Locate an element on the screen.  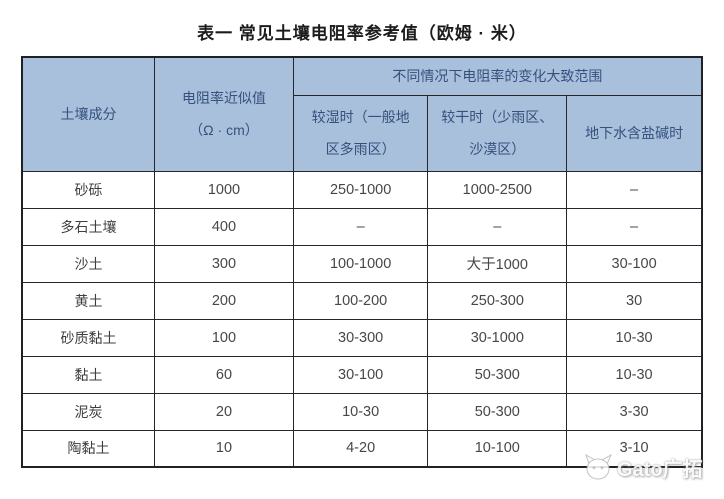
cell-soil: 黏土 is located at coordinates (88, 374).